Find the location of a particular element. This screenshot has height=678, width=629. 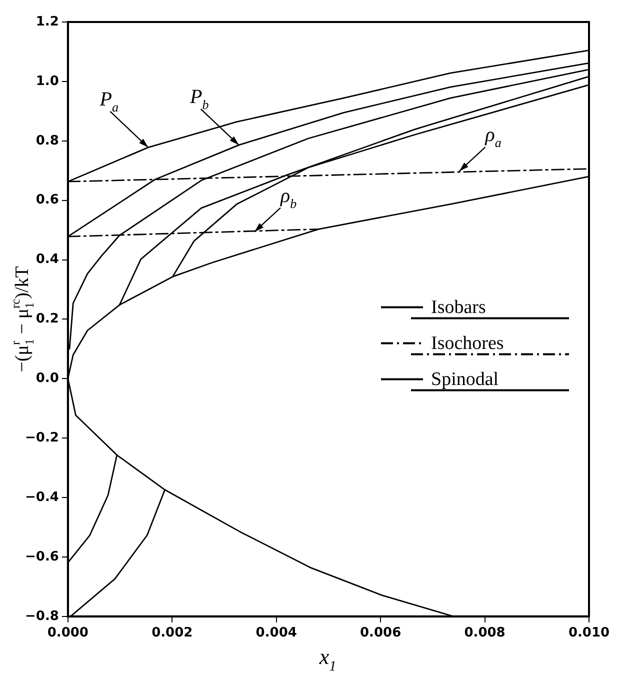

legend-label: Isobars is located at coordinates (458, 307).